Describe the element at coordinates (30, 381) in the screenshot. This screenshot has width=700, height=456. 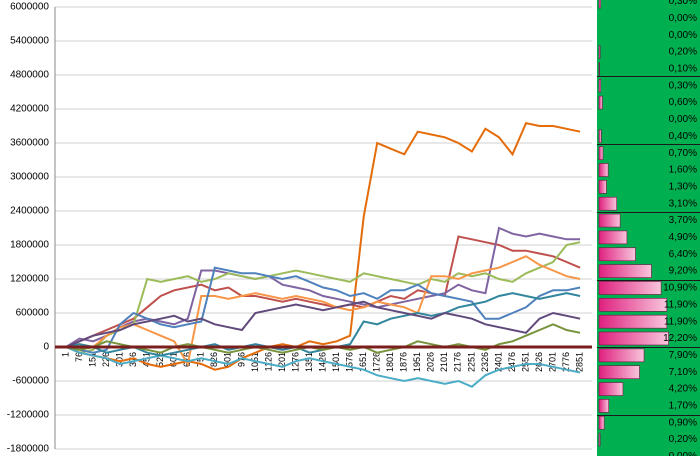
I see `y-tick-label: -600000` at that location.